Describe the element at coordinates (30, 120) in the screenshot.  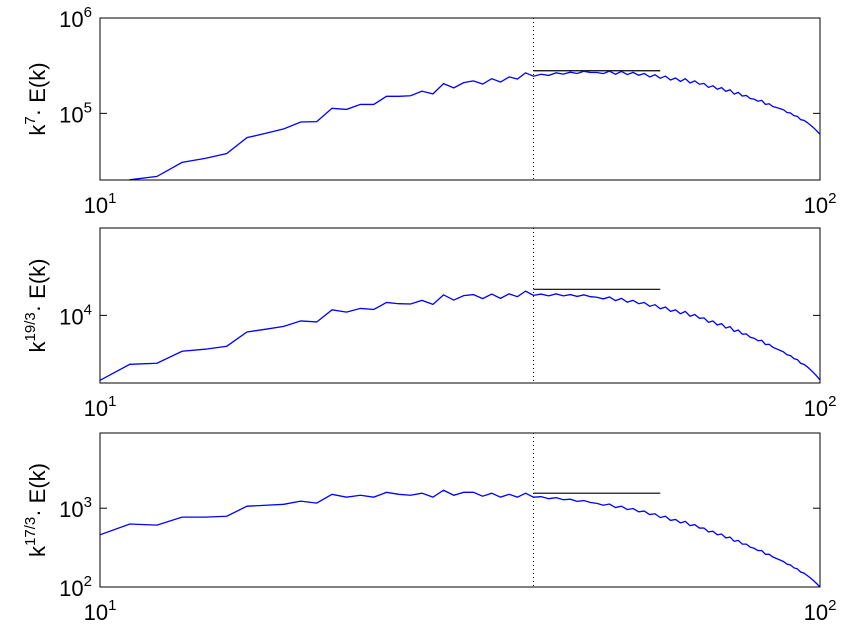
I see `label-exponent: 7` at that location.